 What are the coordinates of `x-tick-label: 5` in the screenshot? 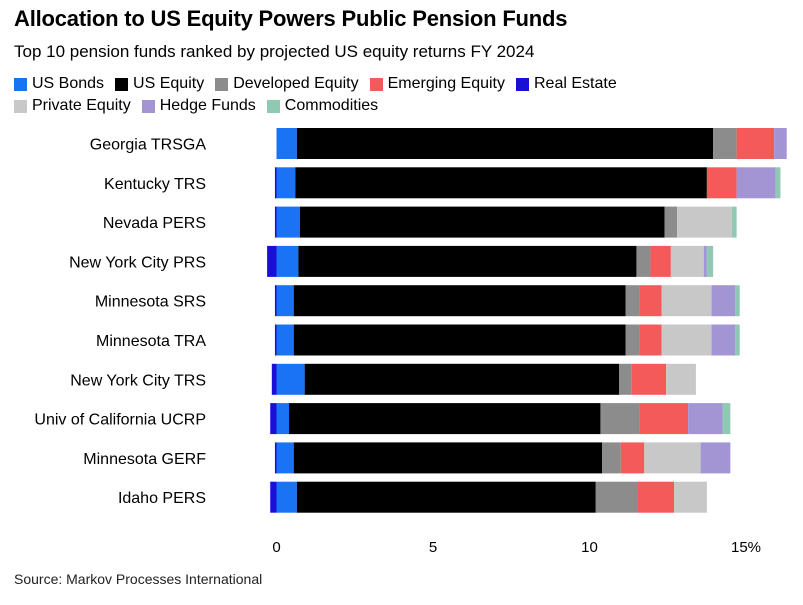 It's located at (433, 547).